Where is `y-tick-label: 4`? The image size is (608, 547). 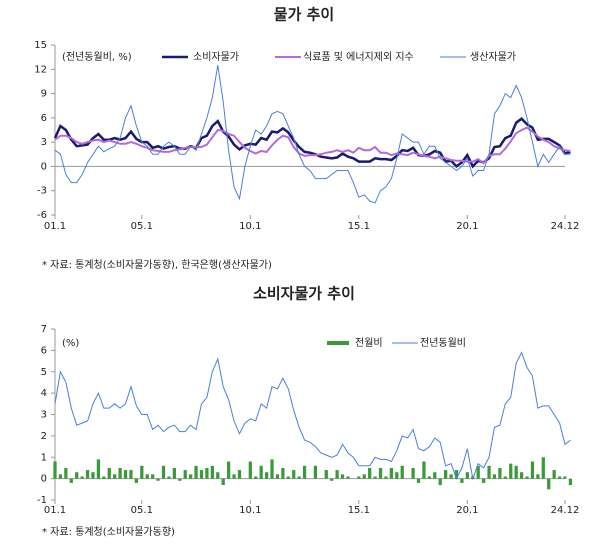 y-tick-label: 4 is located at coordinates (44, 393).